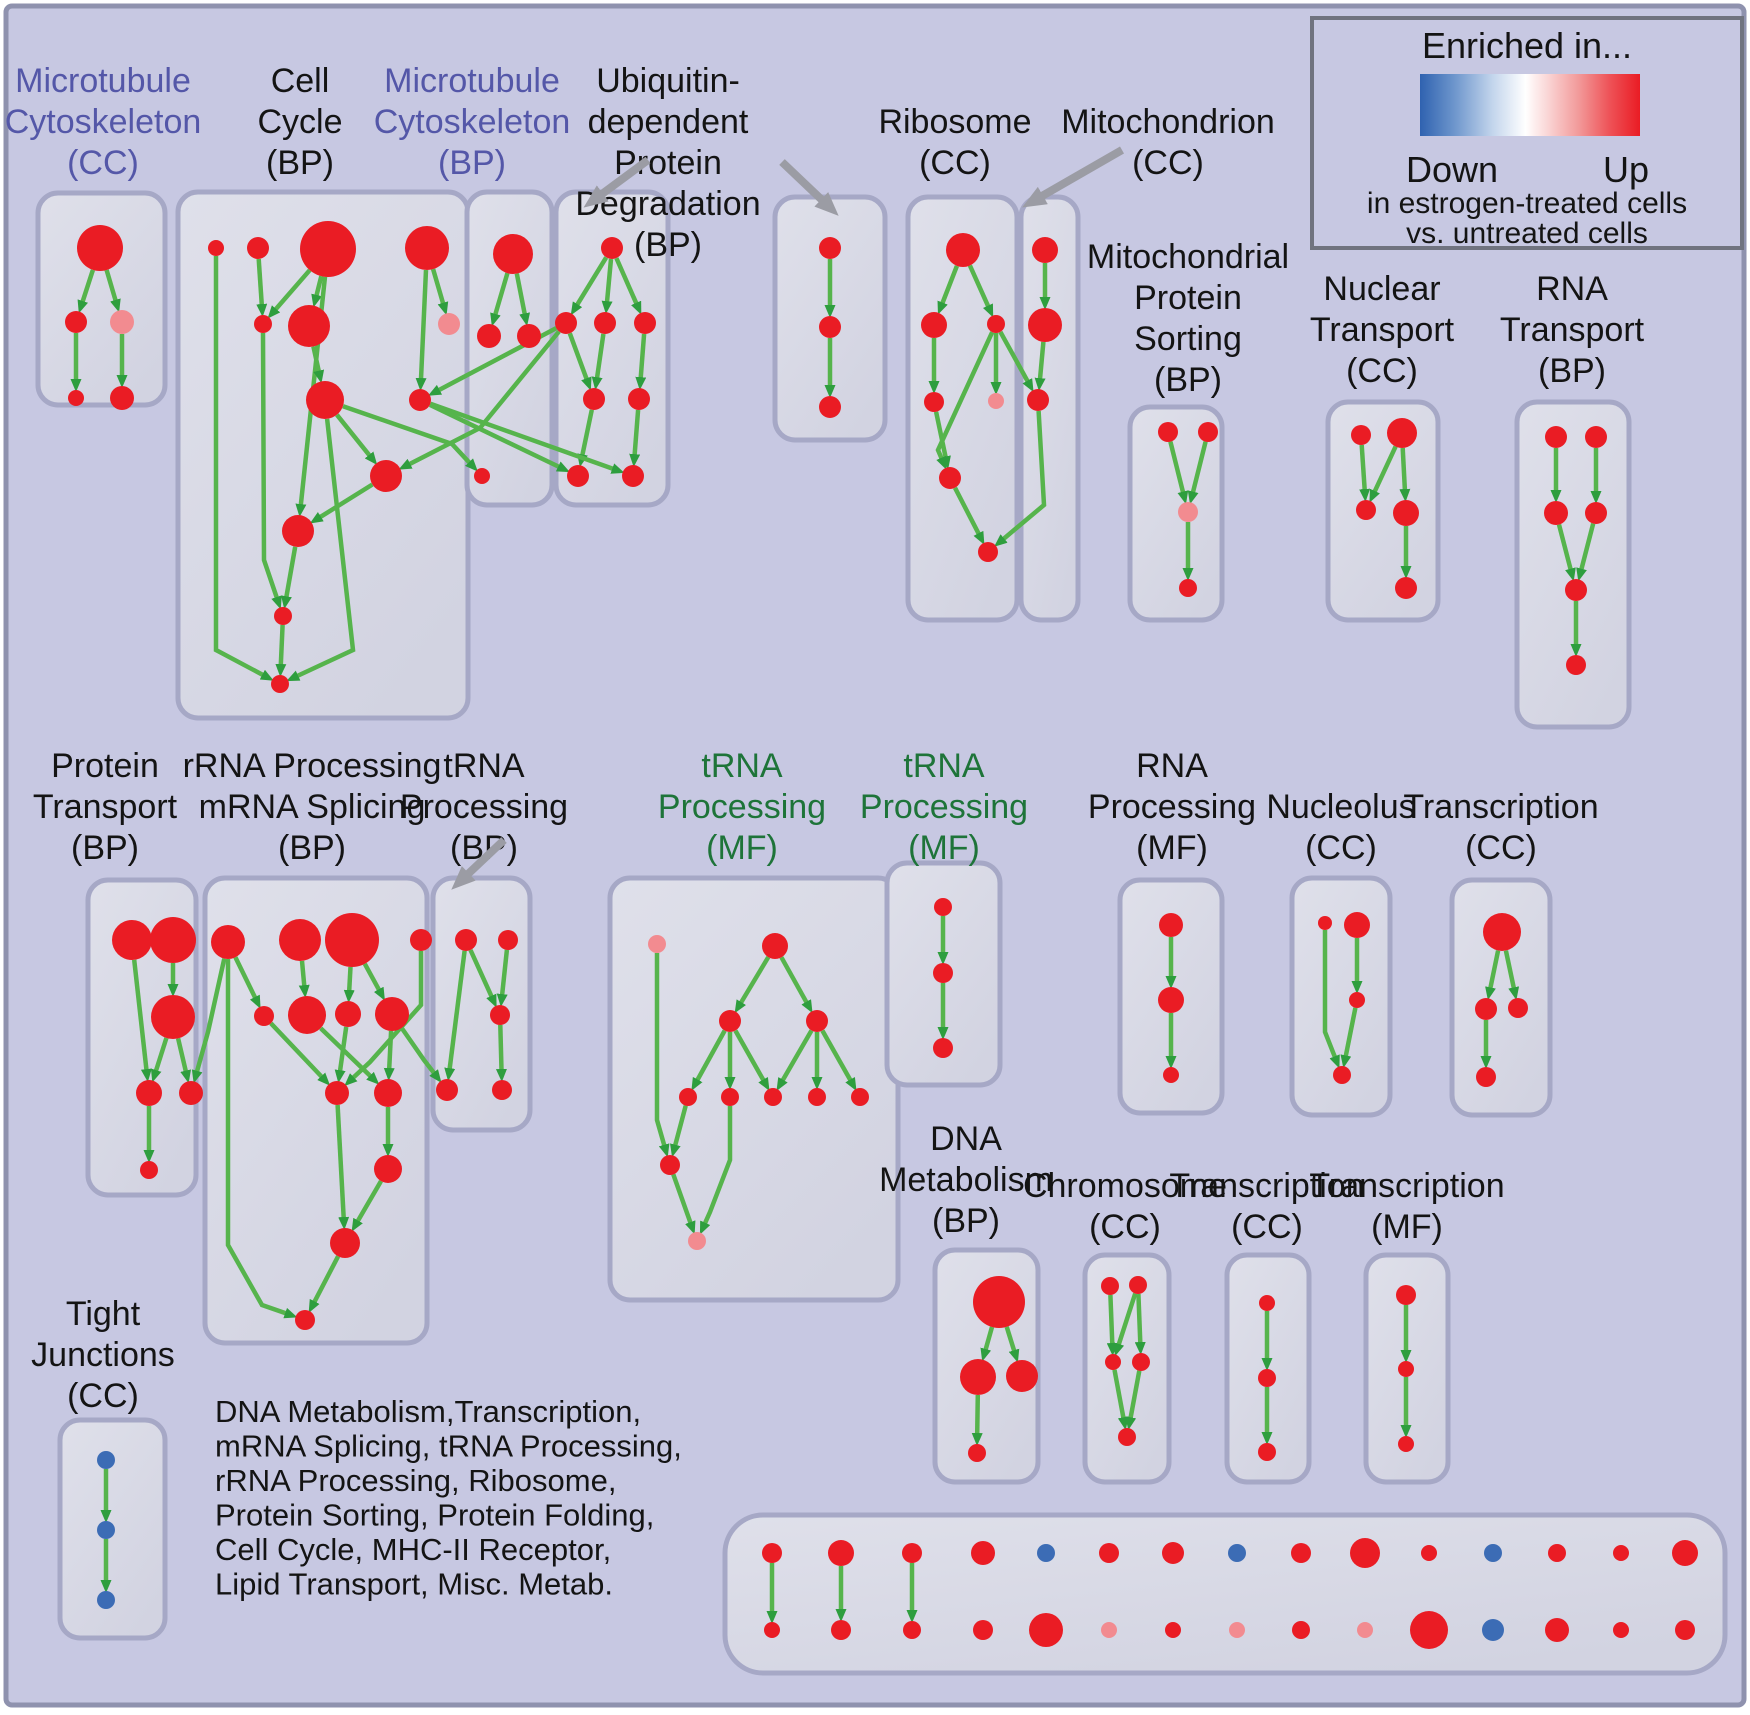 The width and height of the screenshot is (1750, 1715). Describe the element at coordinates (966, 1139) in the screenshot. I see `dna-metabolism-label-line-0: DNA` at that location.